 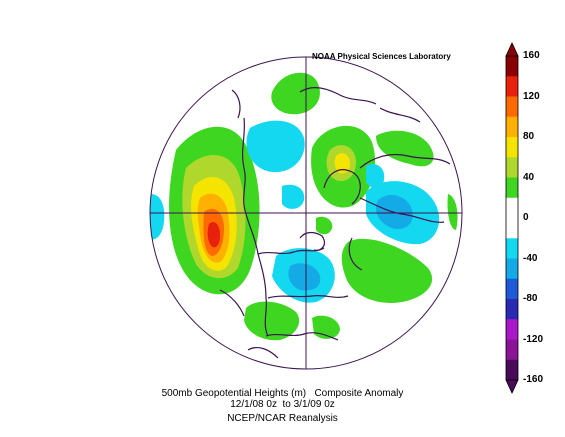 What do you see at coordinates (282, 418) in the screenshot?
I see `caption-line-3: NCEP/NCAR Reanalysis` at bounding box center [282, 418].